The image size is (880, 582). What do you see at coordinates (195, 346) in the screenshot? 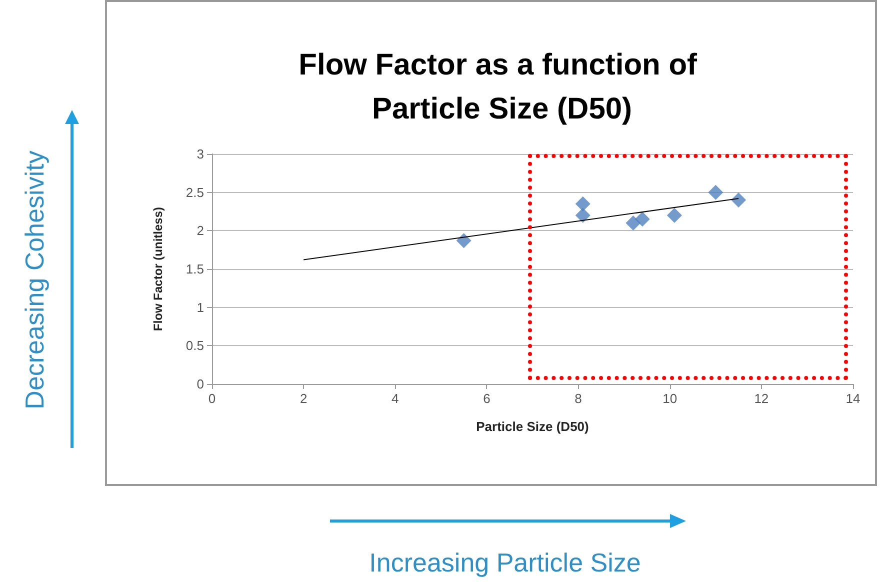
I see `y-tick-label: 0.5` at bounding box center [195, 346].